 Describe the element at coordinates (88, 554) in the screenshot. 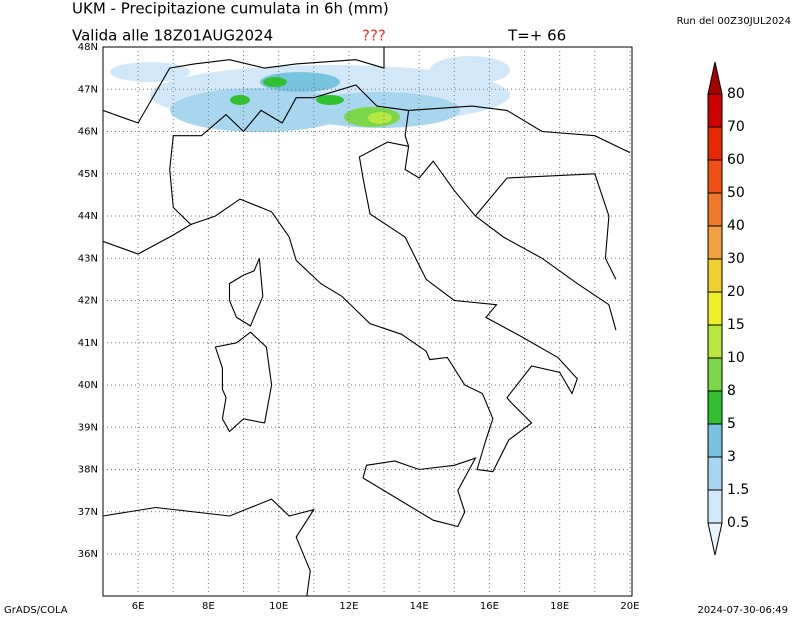

I see `lat-label: 36N` at that location.